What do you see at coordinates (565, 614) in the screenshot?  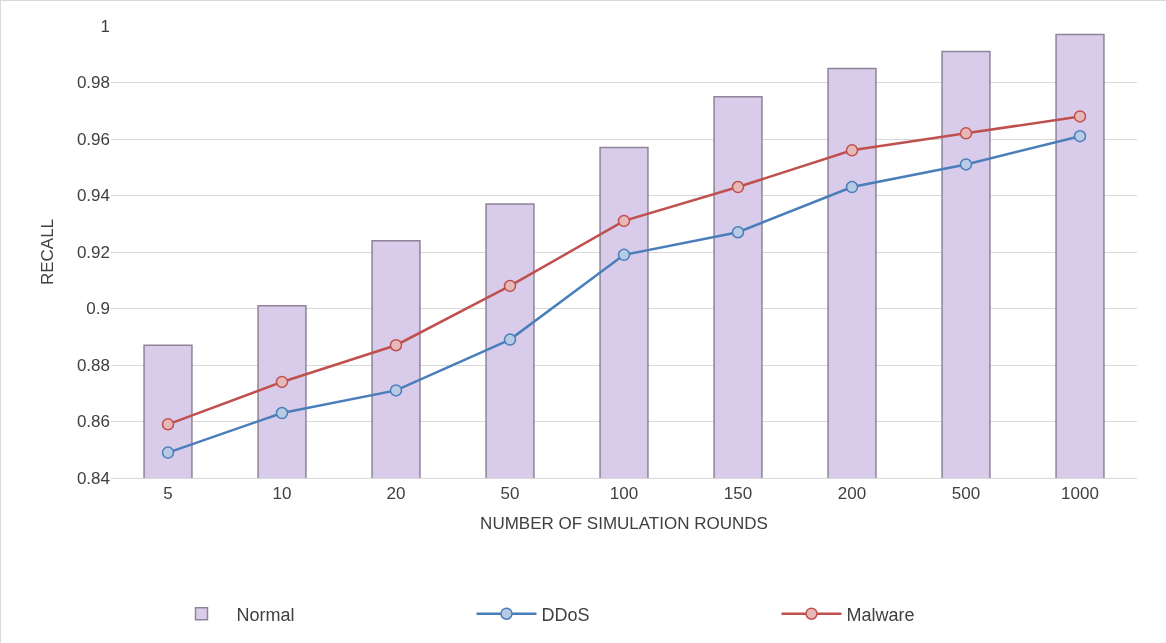 I see `legend-label: DDoS` at bounding box center [565, 614].